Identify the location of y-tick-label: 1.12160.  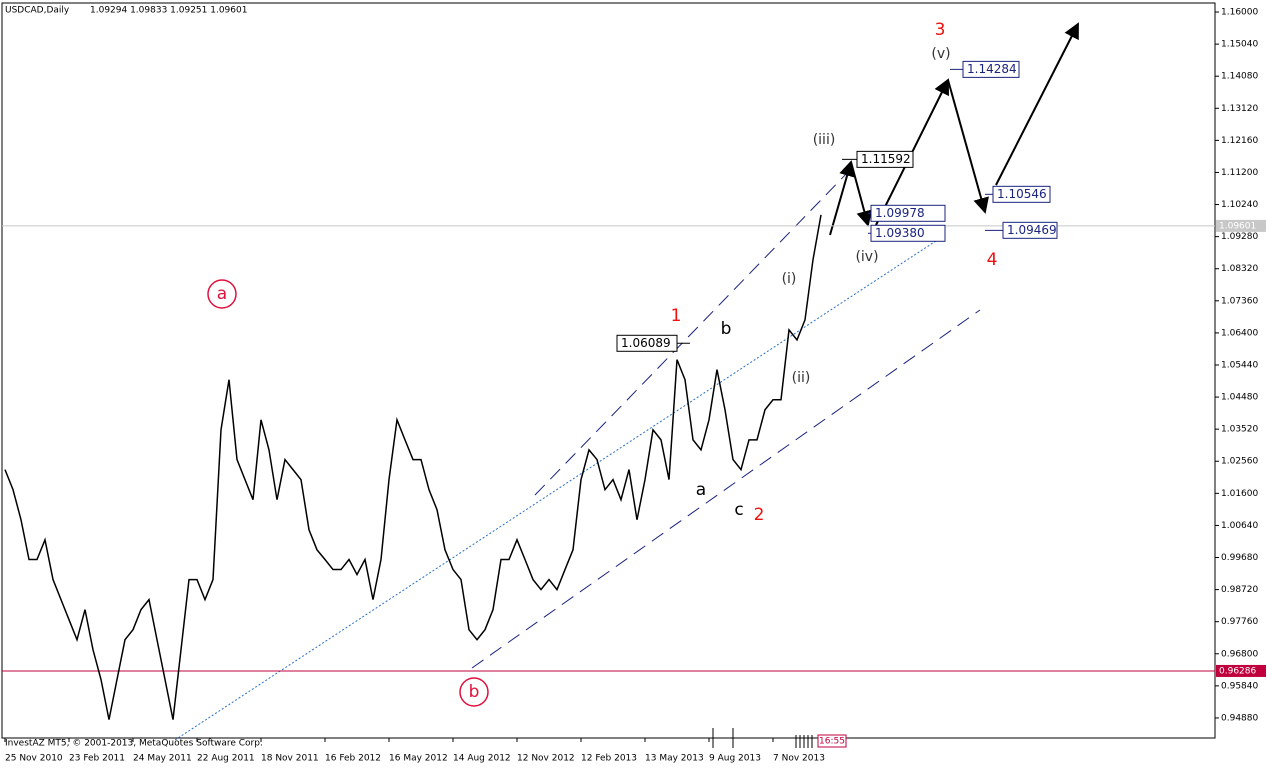
(1239, 141).